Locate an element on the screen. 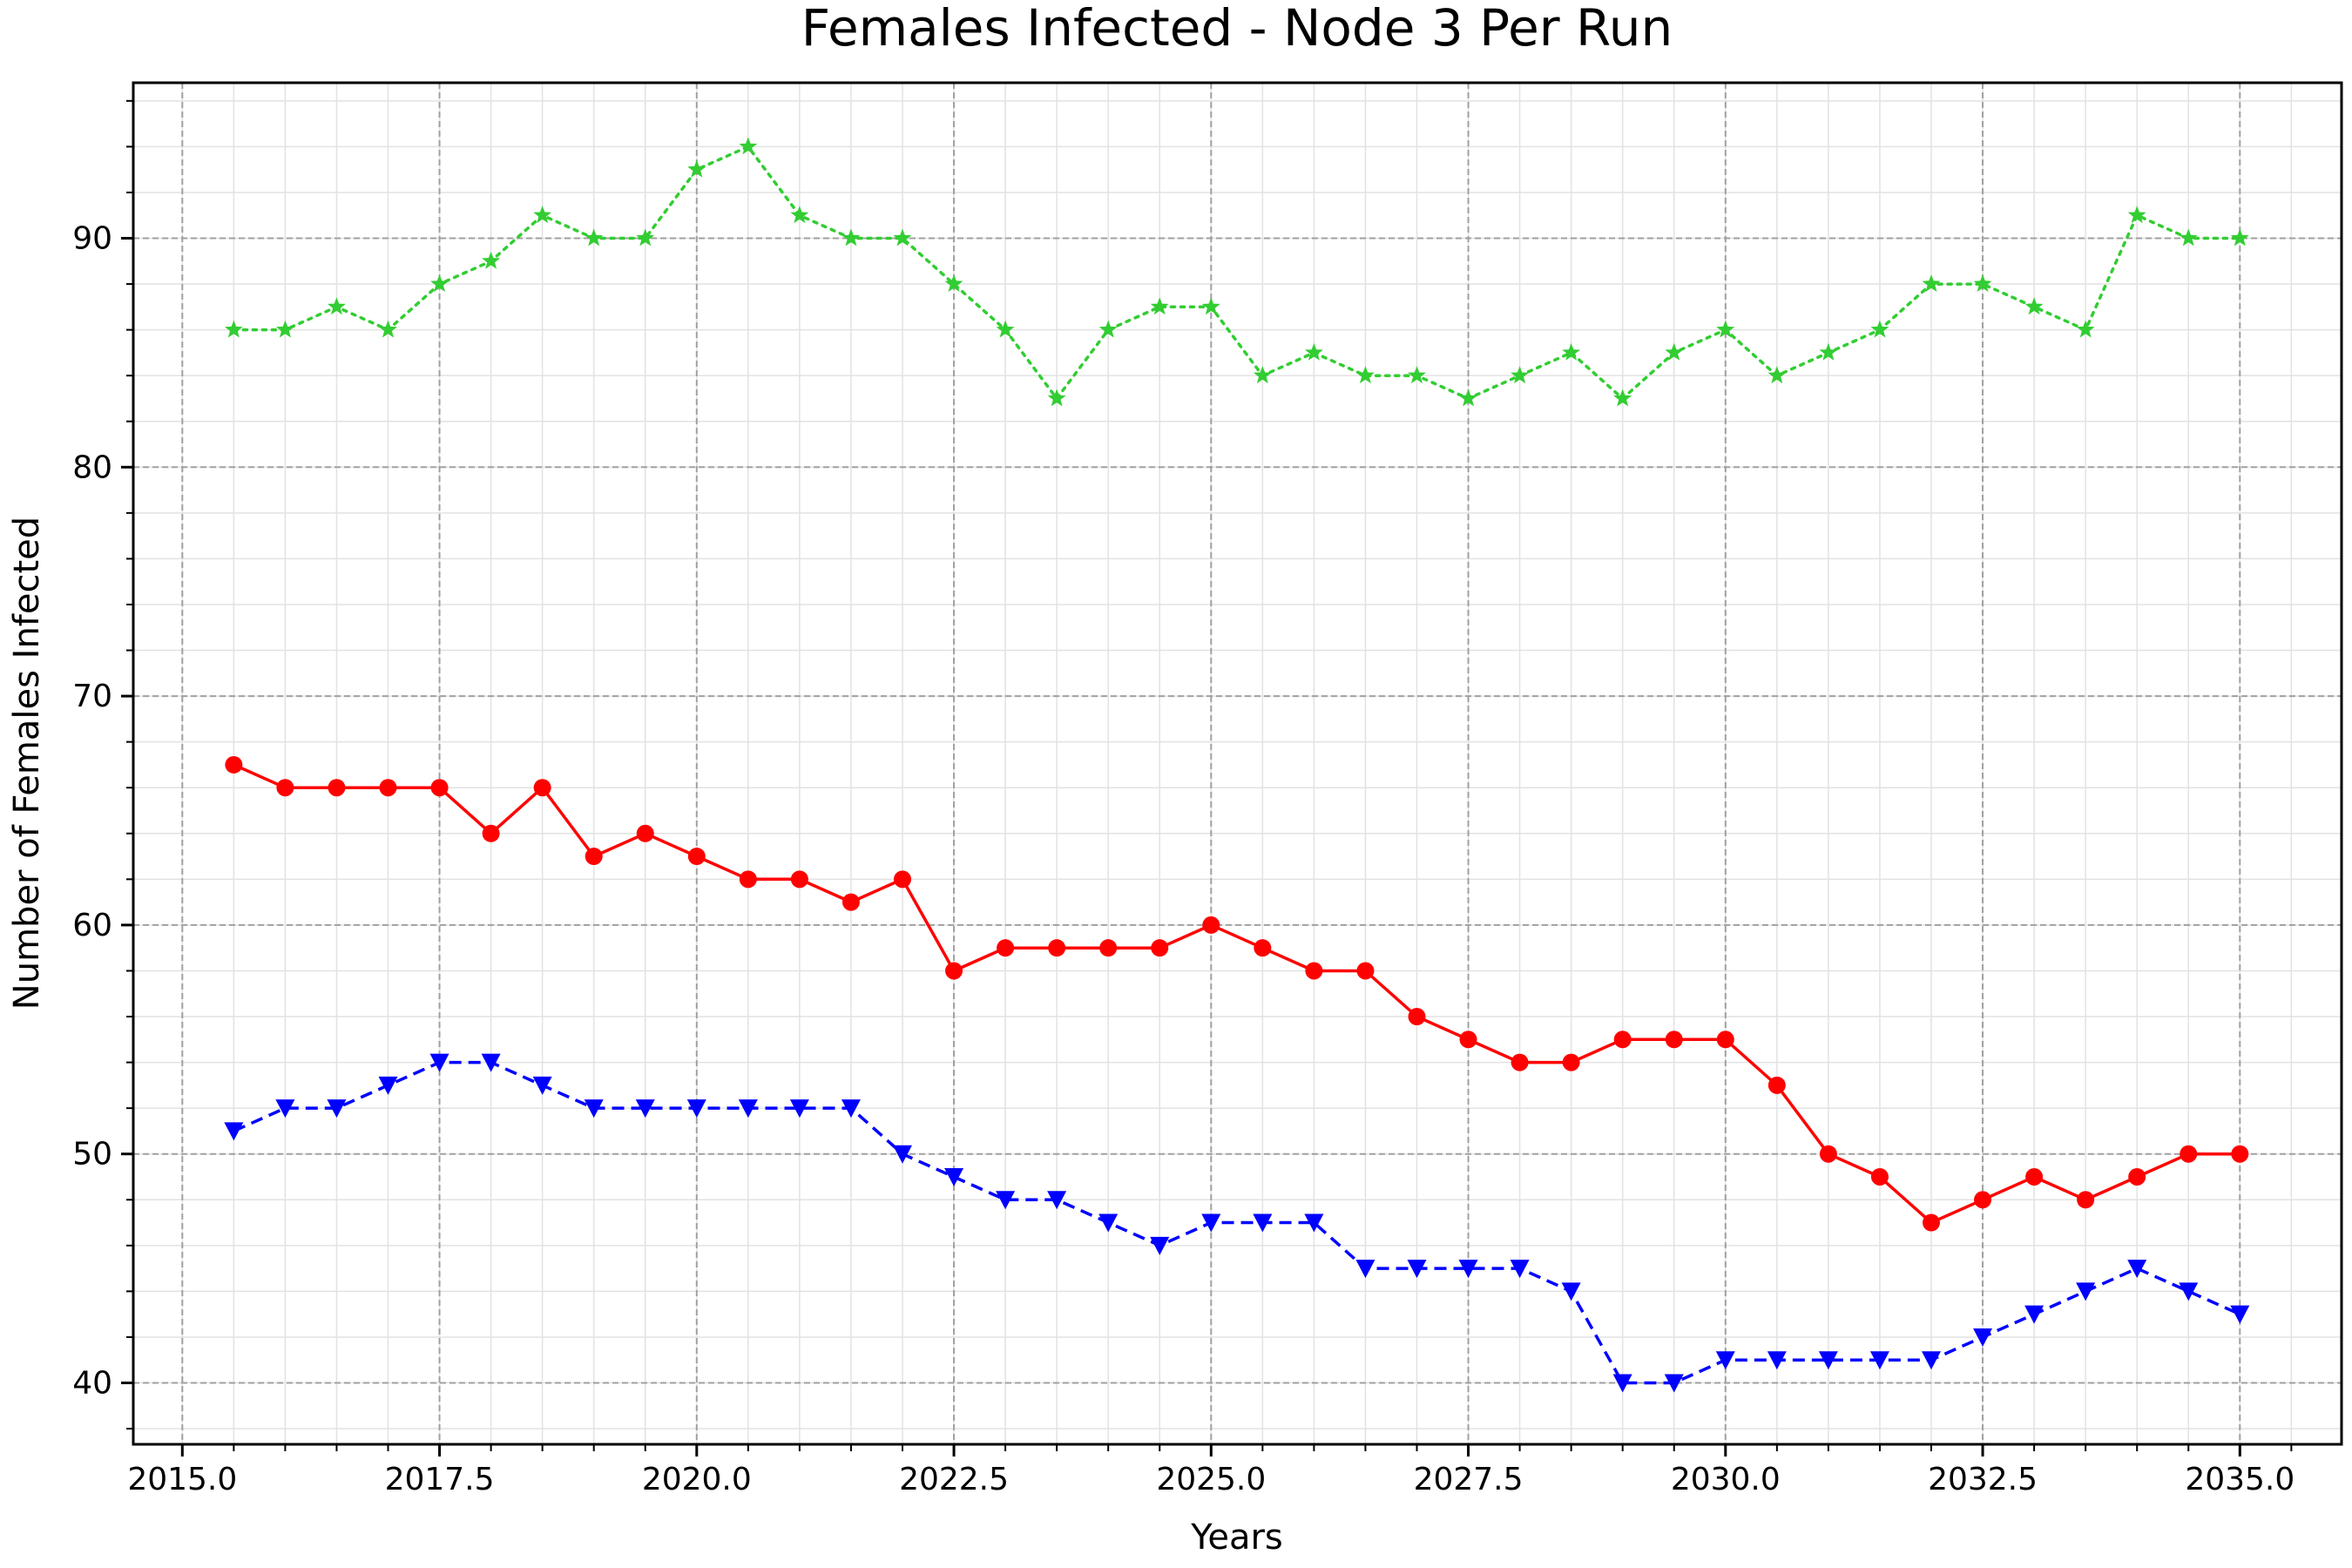  y-tick-label: 80 is located at coordinates (92, 467).